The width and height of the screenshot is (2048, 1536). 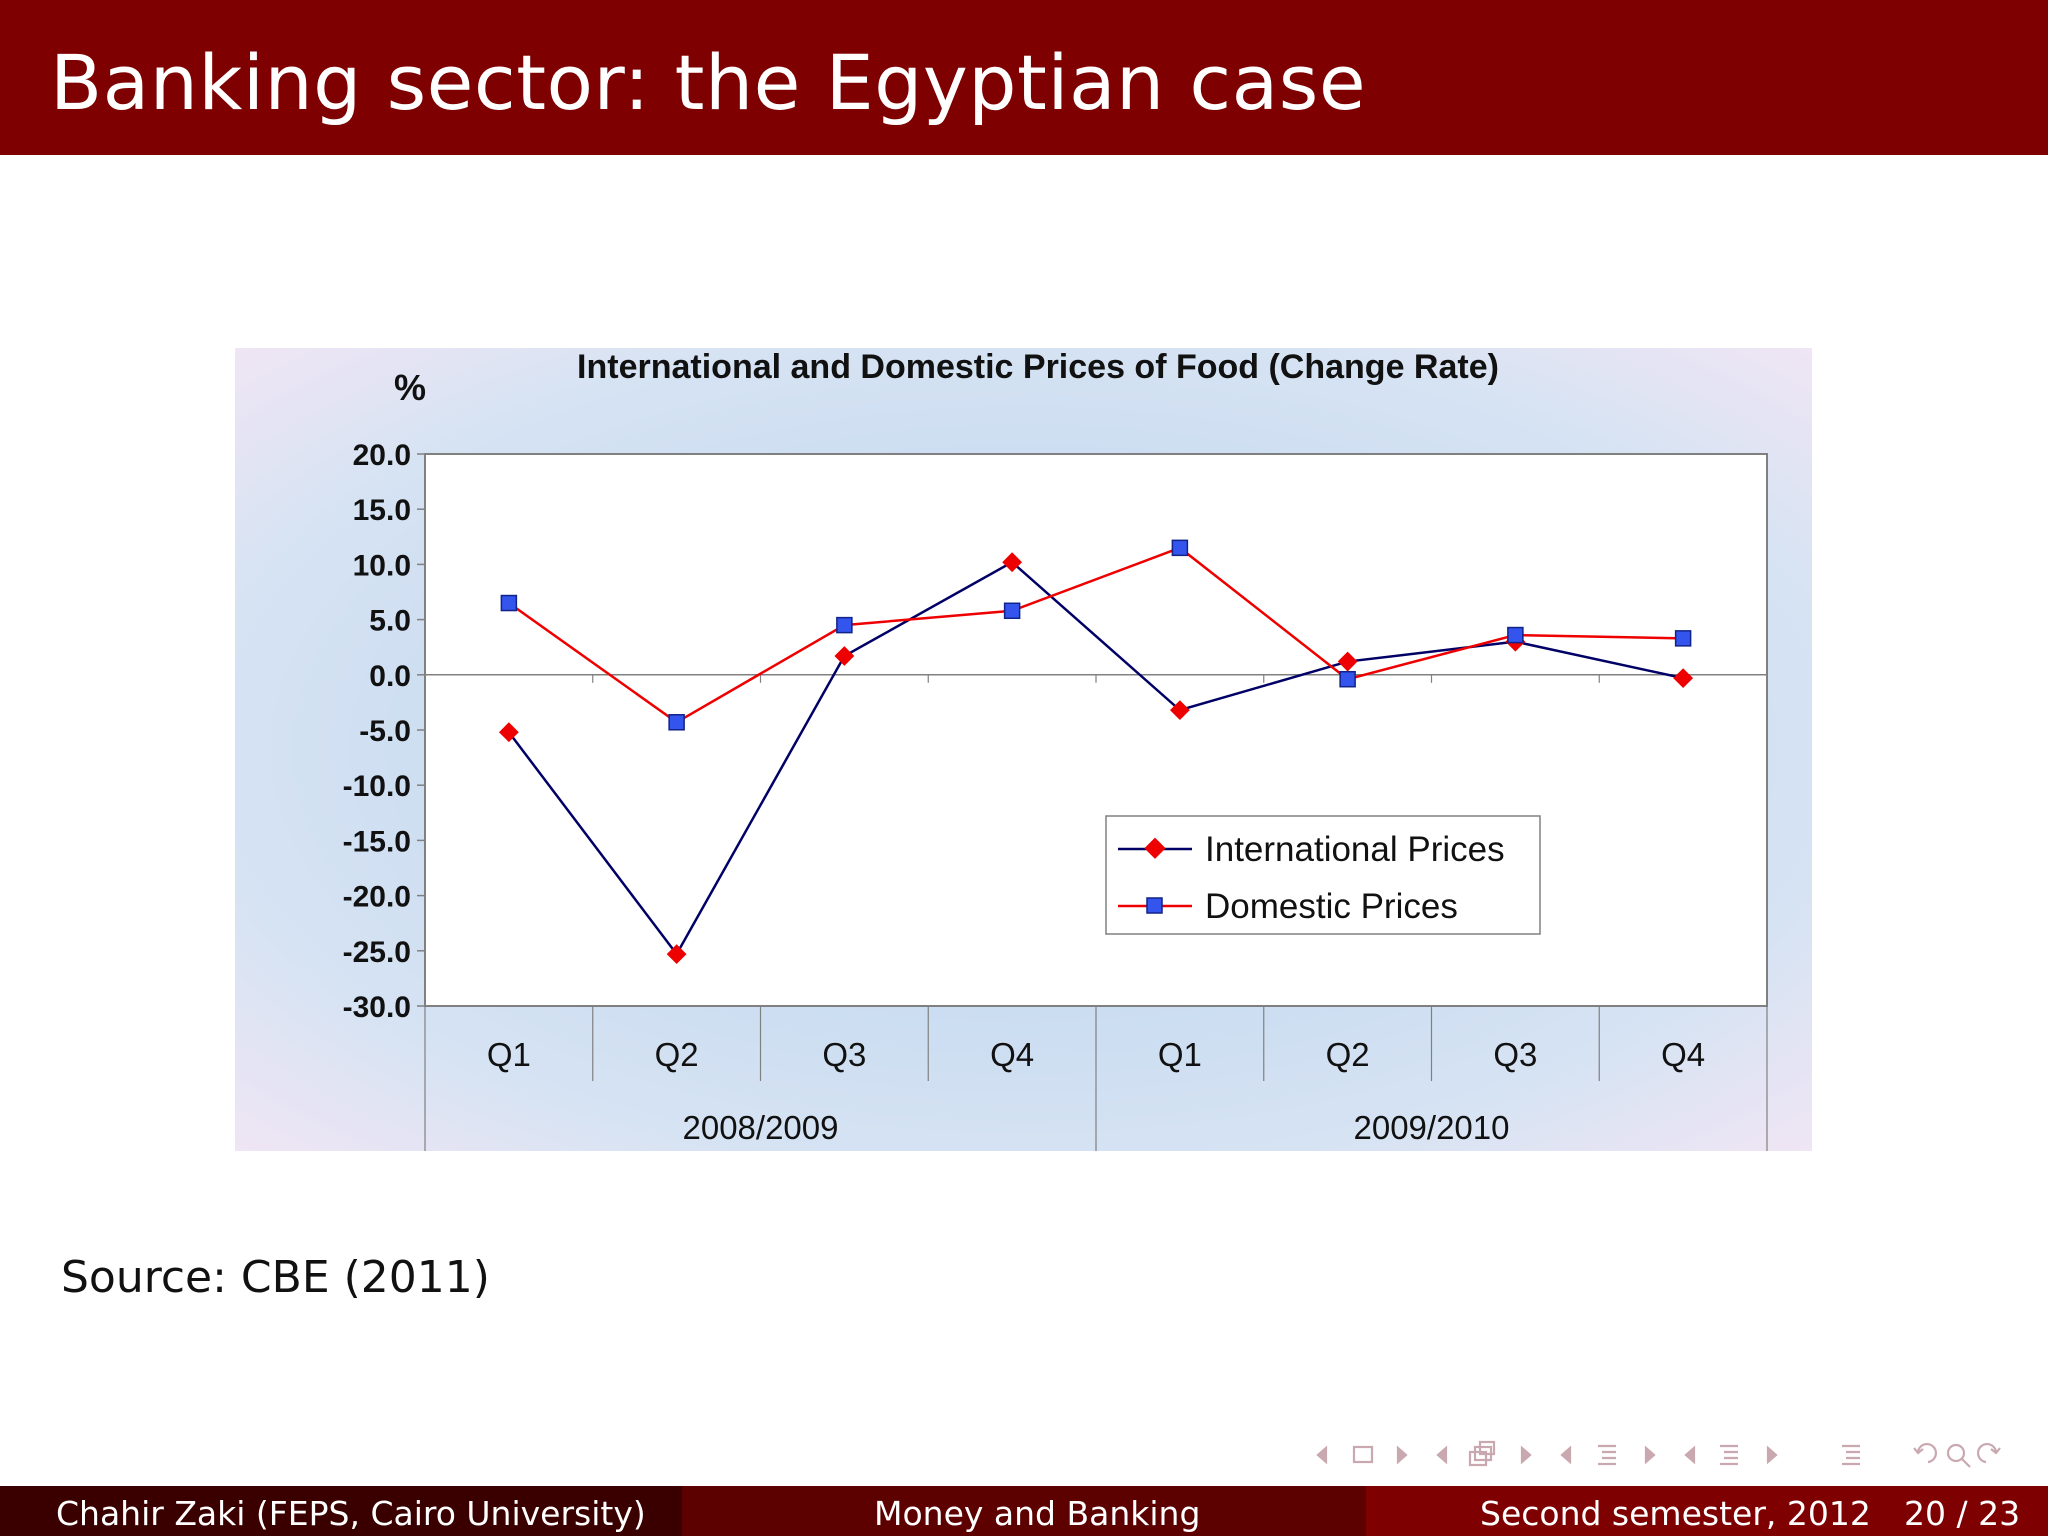 I want to click on nav-next-frame-icon, so click(x=1402, y=1455).